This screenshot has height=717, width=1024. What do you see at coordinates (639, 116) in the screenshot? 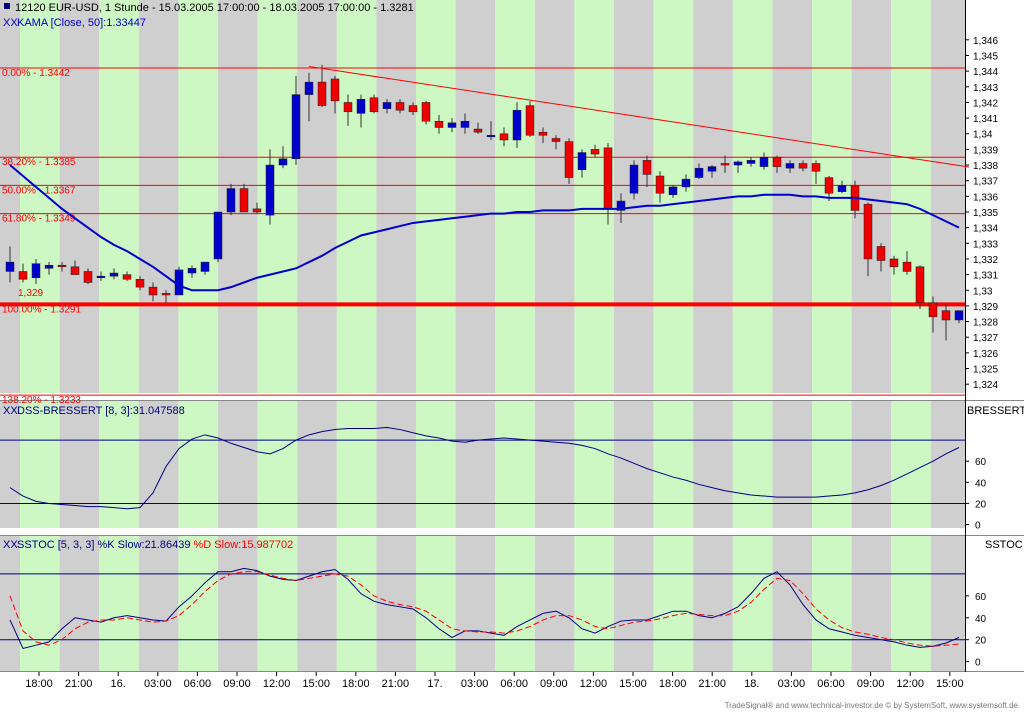
I see `resistance-trendline` at bounding box center [639, 116].